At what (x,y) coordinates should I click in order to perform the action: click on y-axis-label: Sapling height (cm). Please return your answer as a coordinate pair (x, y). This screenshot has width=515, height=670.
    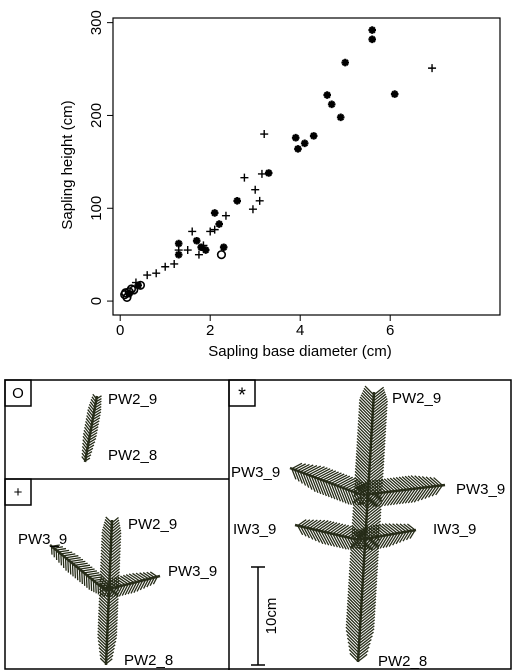
    Looking at the image, I should click on (67, 164).